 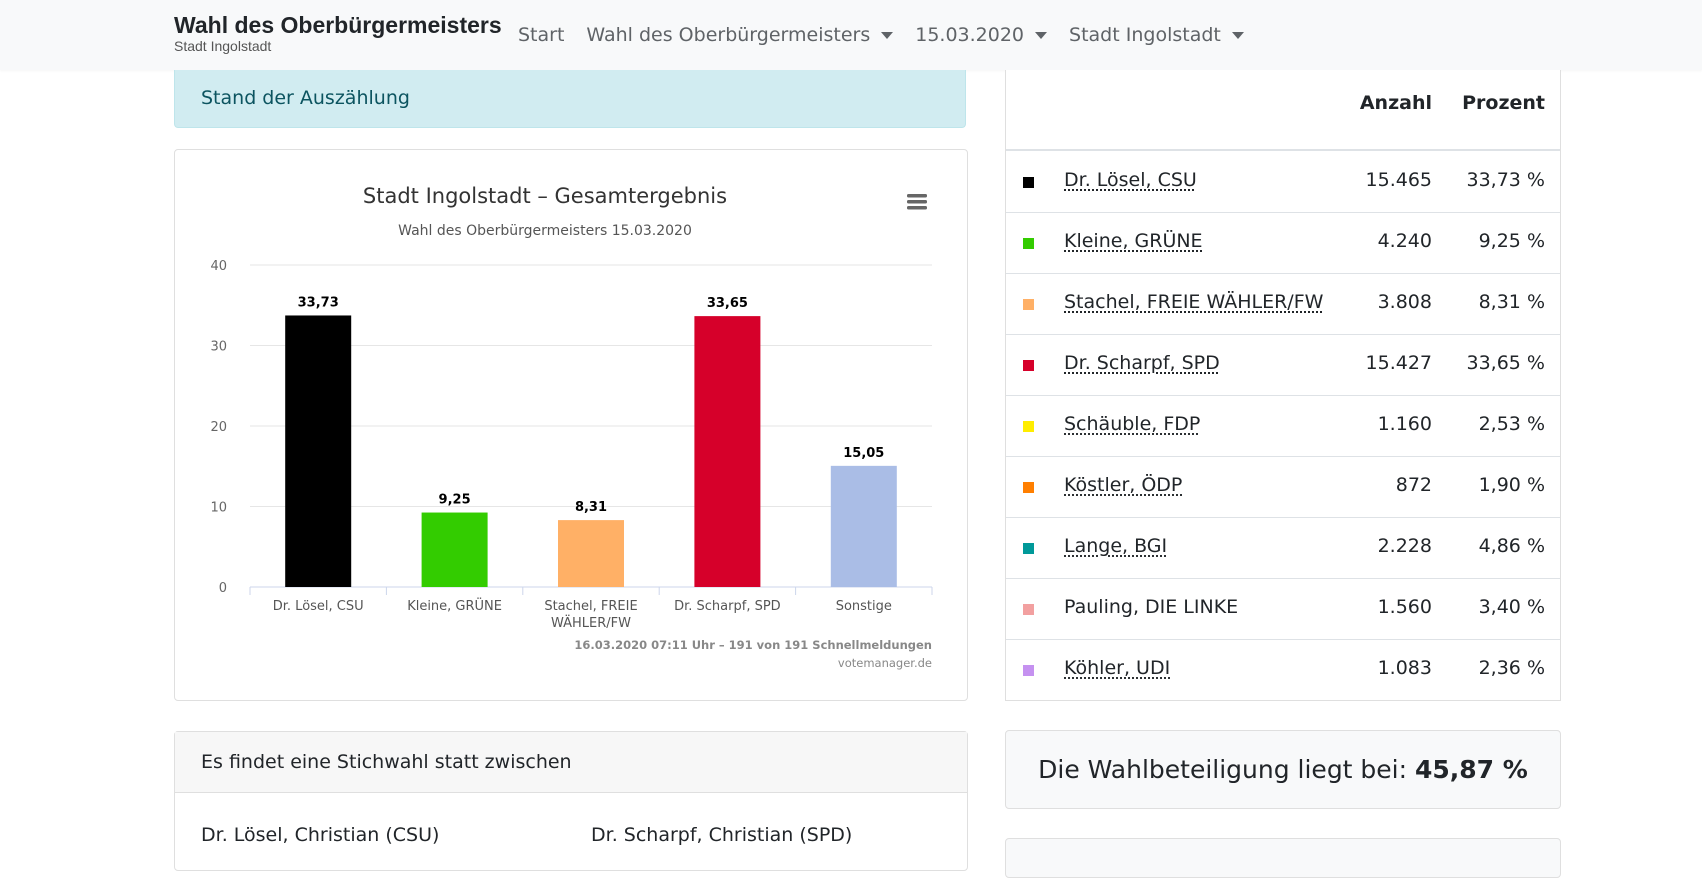 What do you see at coordinates (1283, 609) in the screenshot?
I see `table-row: Pauling, DIE LINKE 1.560 3,40 %` at bounding box center [1283, 609].